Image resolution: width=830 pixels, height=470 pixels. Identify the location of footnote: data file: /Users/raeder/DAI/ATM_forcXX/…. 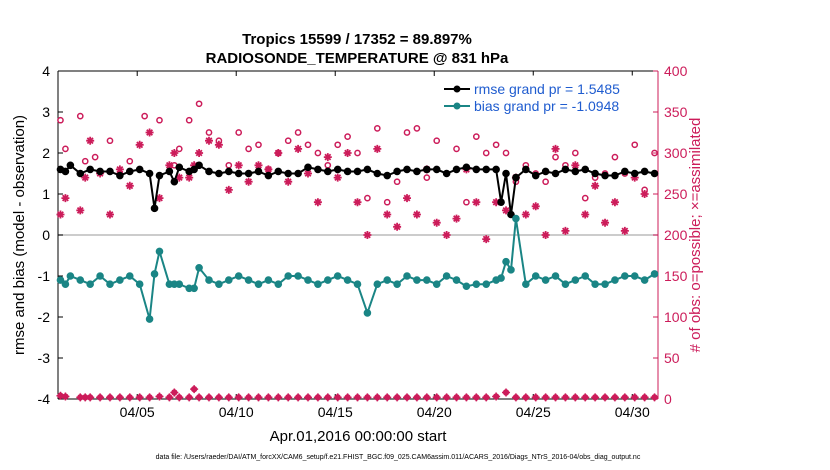
(398, 457).